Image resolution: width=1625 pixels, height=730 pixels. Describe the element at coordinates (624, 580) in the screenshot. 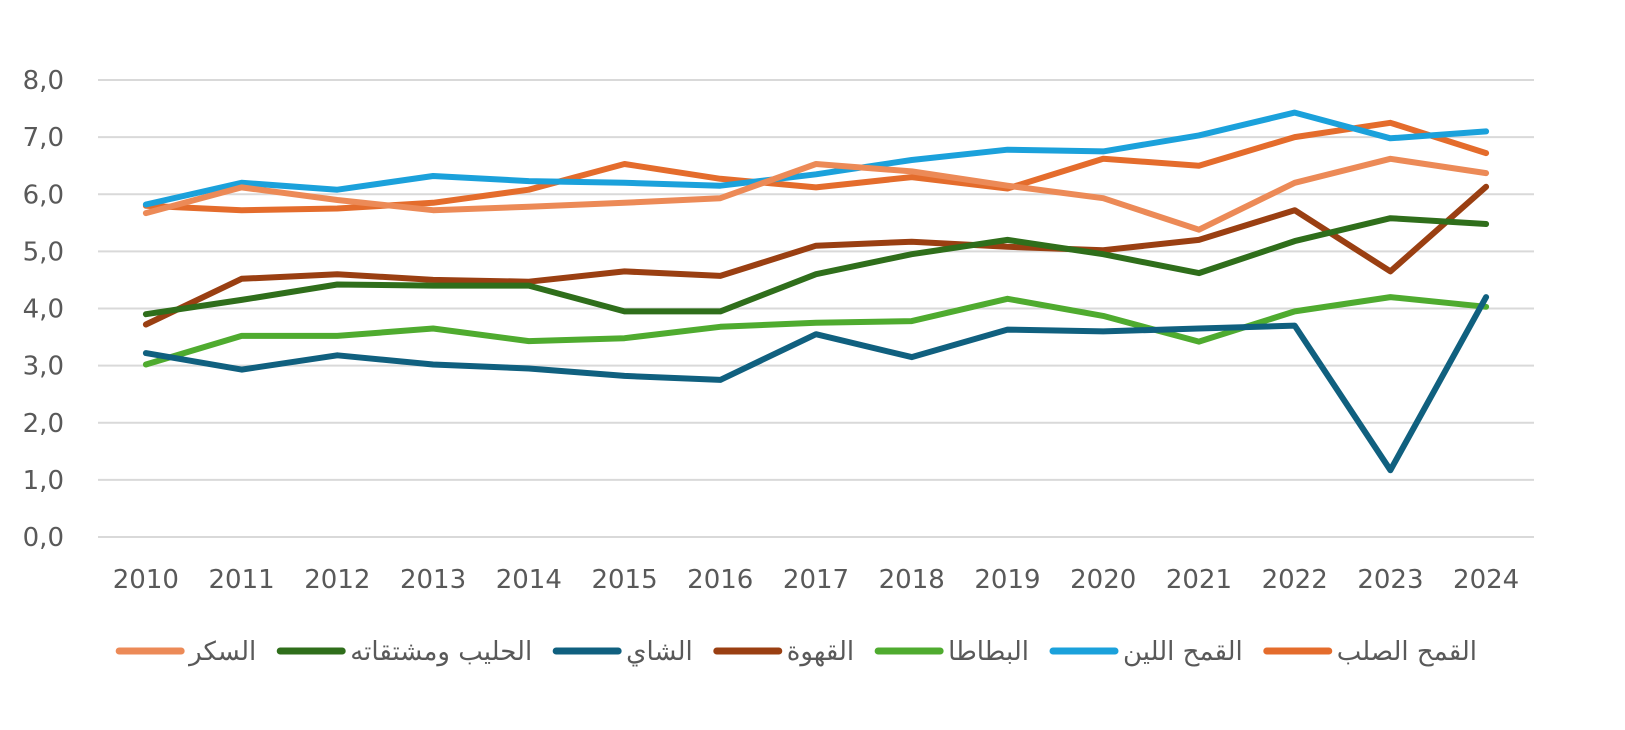

I see `x-tick-label: 2015` at that location.